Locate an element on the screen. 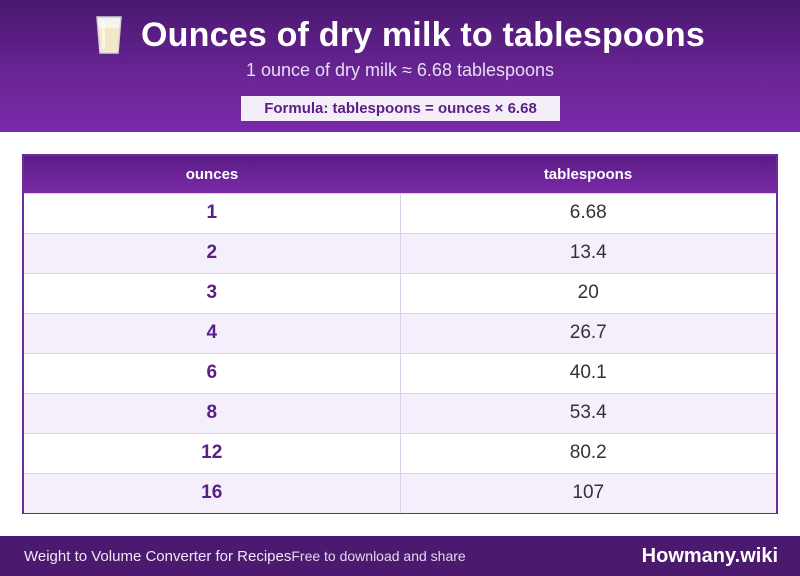 Image resolution: width=800 pixels, height=576 pixels. ounces-cell: 4 is located at coordinates (212, 332).